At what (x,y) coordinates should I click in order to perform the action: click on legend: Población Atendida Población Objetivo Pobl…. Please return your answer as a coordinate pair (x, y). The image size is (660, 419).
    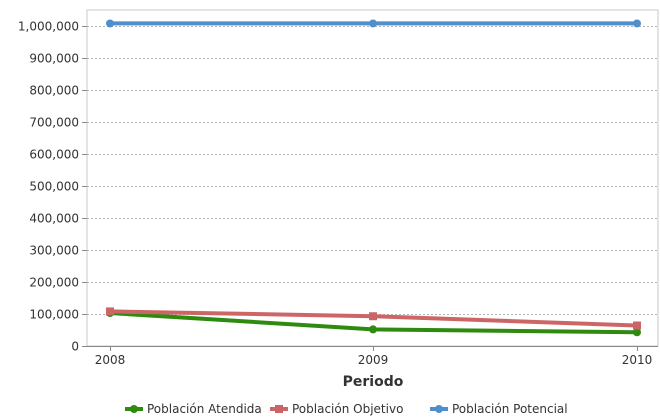
    Looking at the image, I should click on (346, 409).